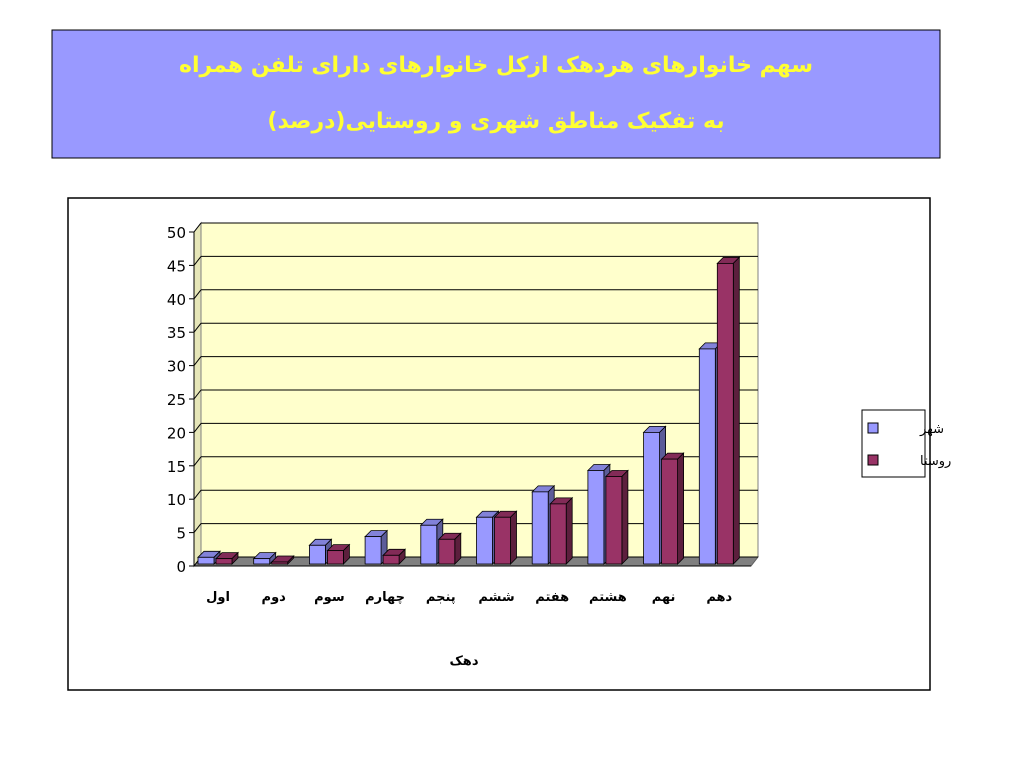 The height and width of the screenshot is (772, 1024). Describe the element at coordinates (176, 233) in the screenshot. I see `y-tick-label: 50` at that location.